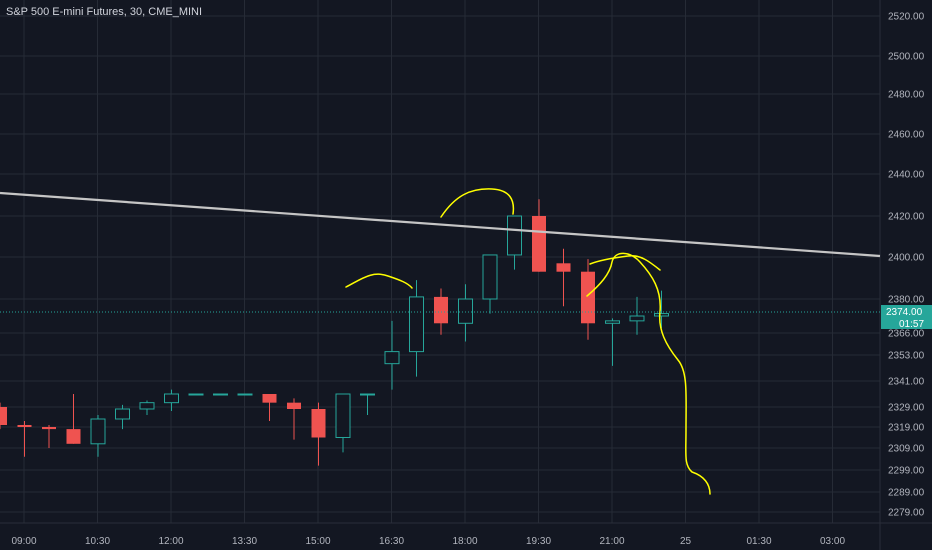 Image resolution: width=932 pixels, height=550 pixels. I want to click on y-tick-label: 2329.00, so click(906, 408).